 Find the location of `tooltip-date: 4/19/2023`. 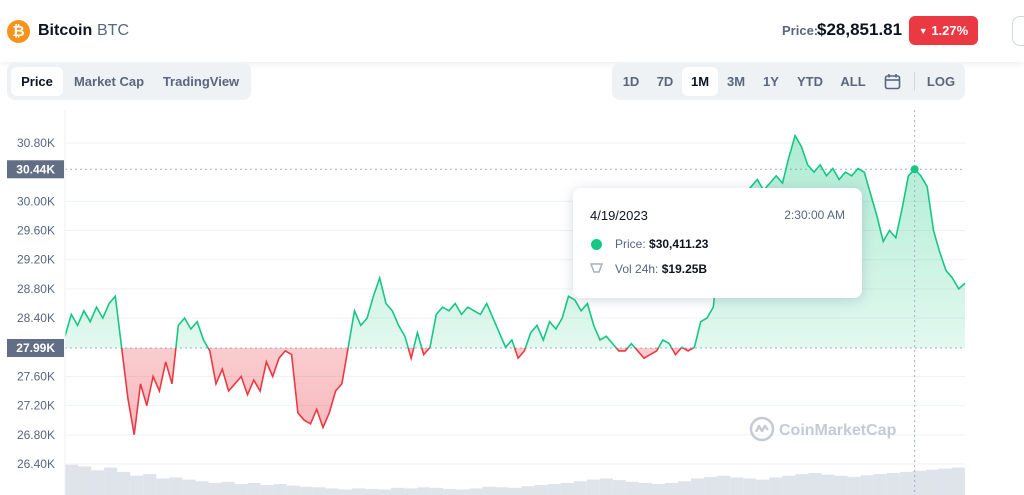

tooltip-date: 4/19/2023 is located at coordinates (619, 215).